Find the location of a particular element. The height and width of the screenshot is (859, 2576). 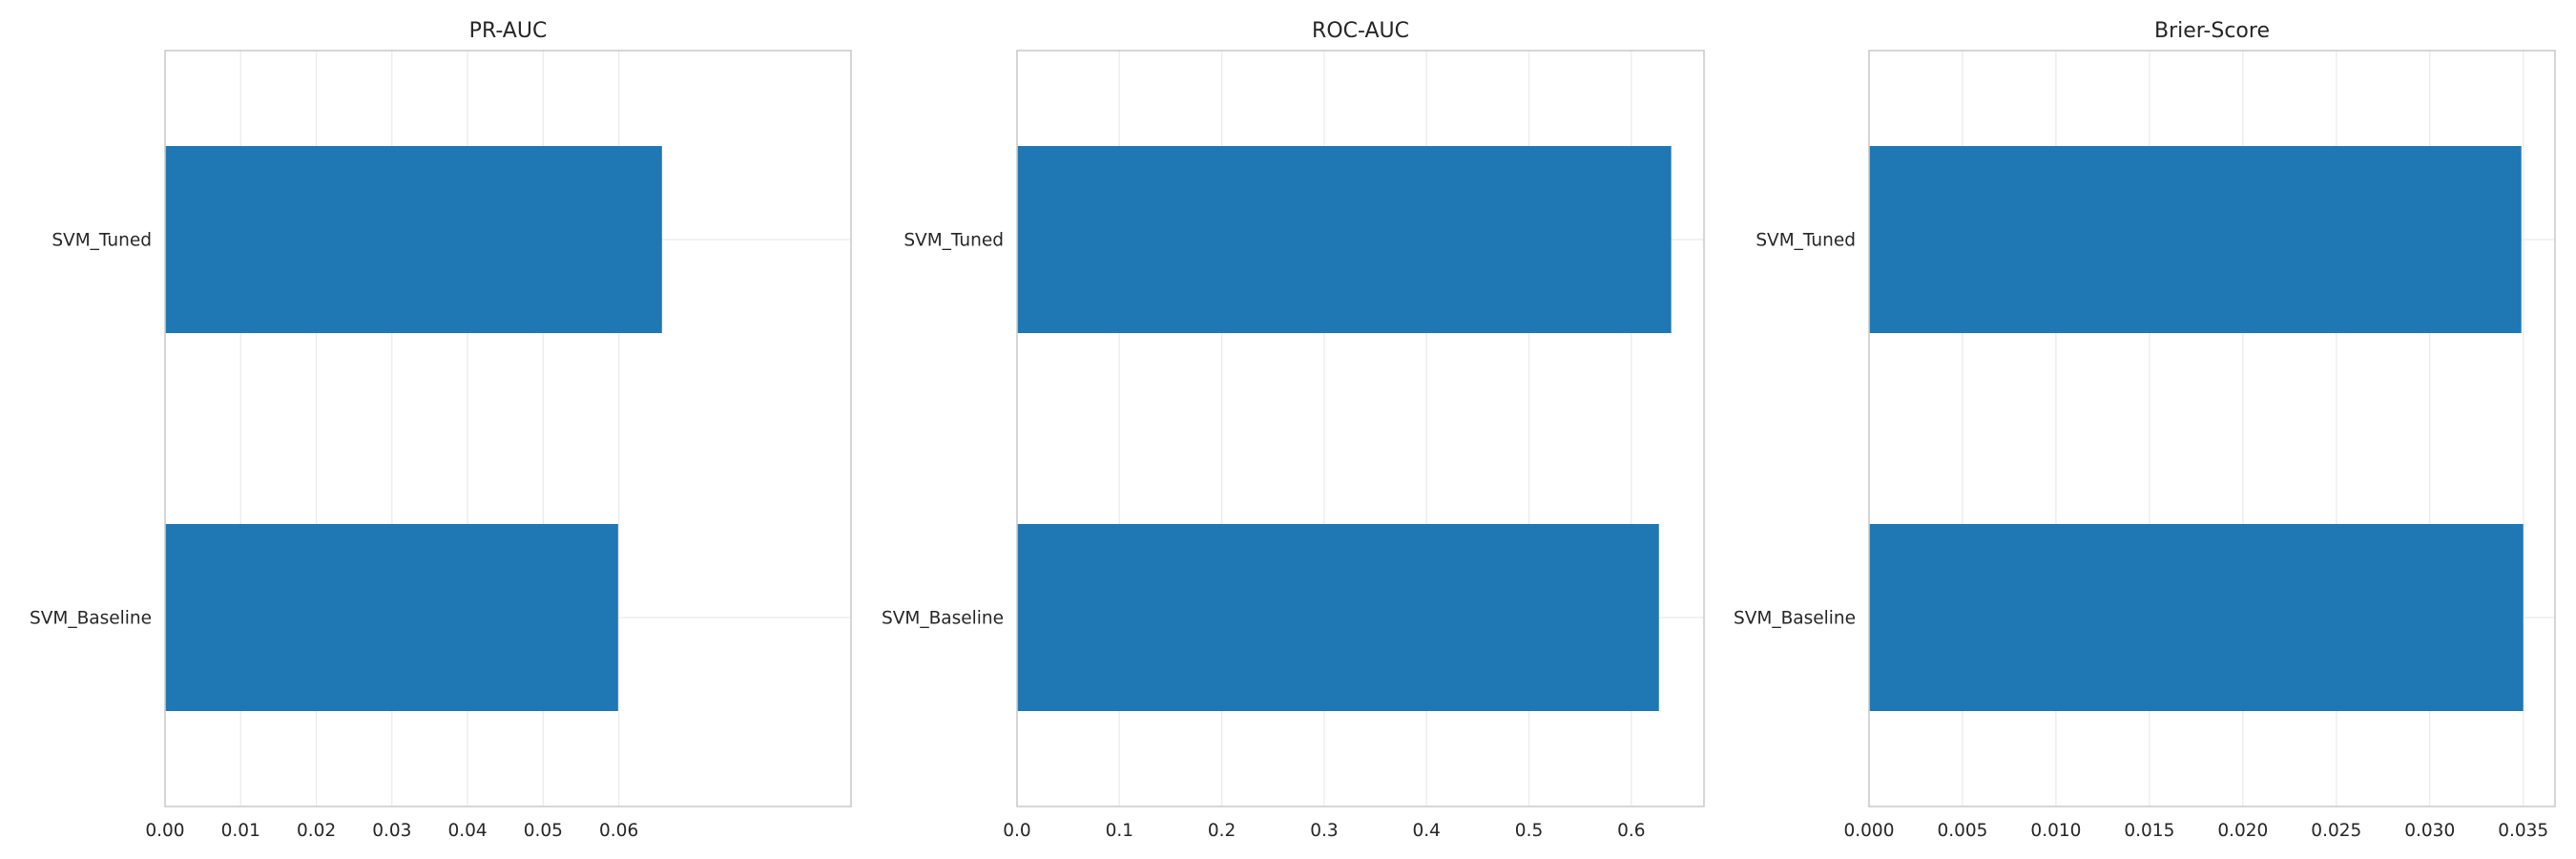

x-tick-label: 0.000 is located at coordinates (1869, 831).